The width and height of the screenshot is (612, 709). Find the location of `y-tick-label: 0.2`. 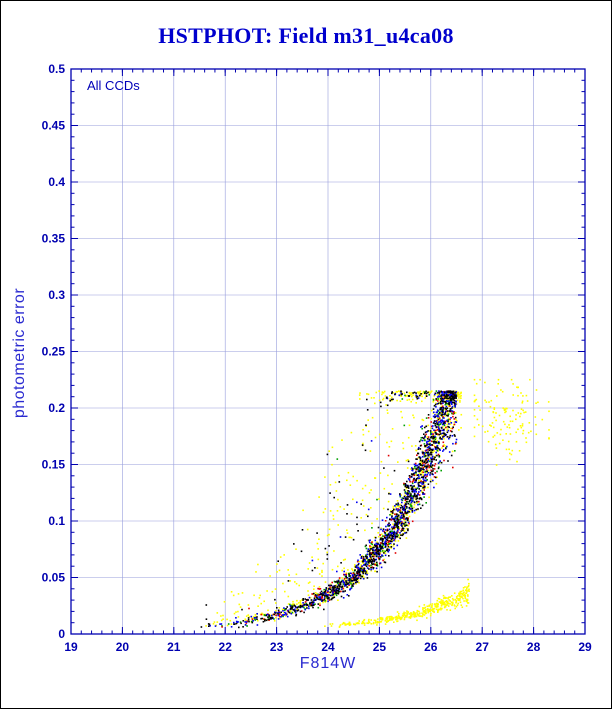

y-tick-label: 0.2 is located at coordinates (56, 408).